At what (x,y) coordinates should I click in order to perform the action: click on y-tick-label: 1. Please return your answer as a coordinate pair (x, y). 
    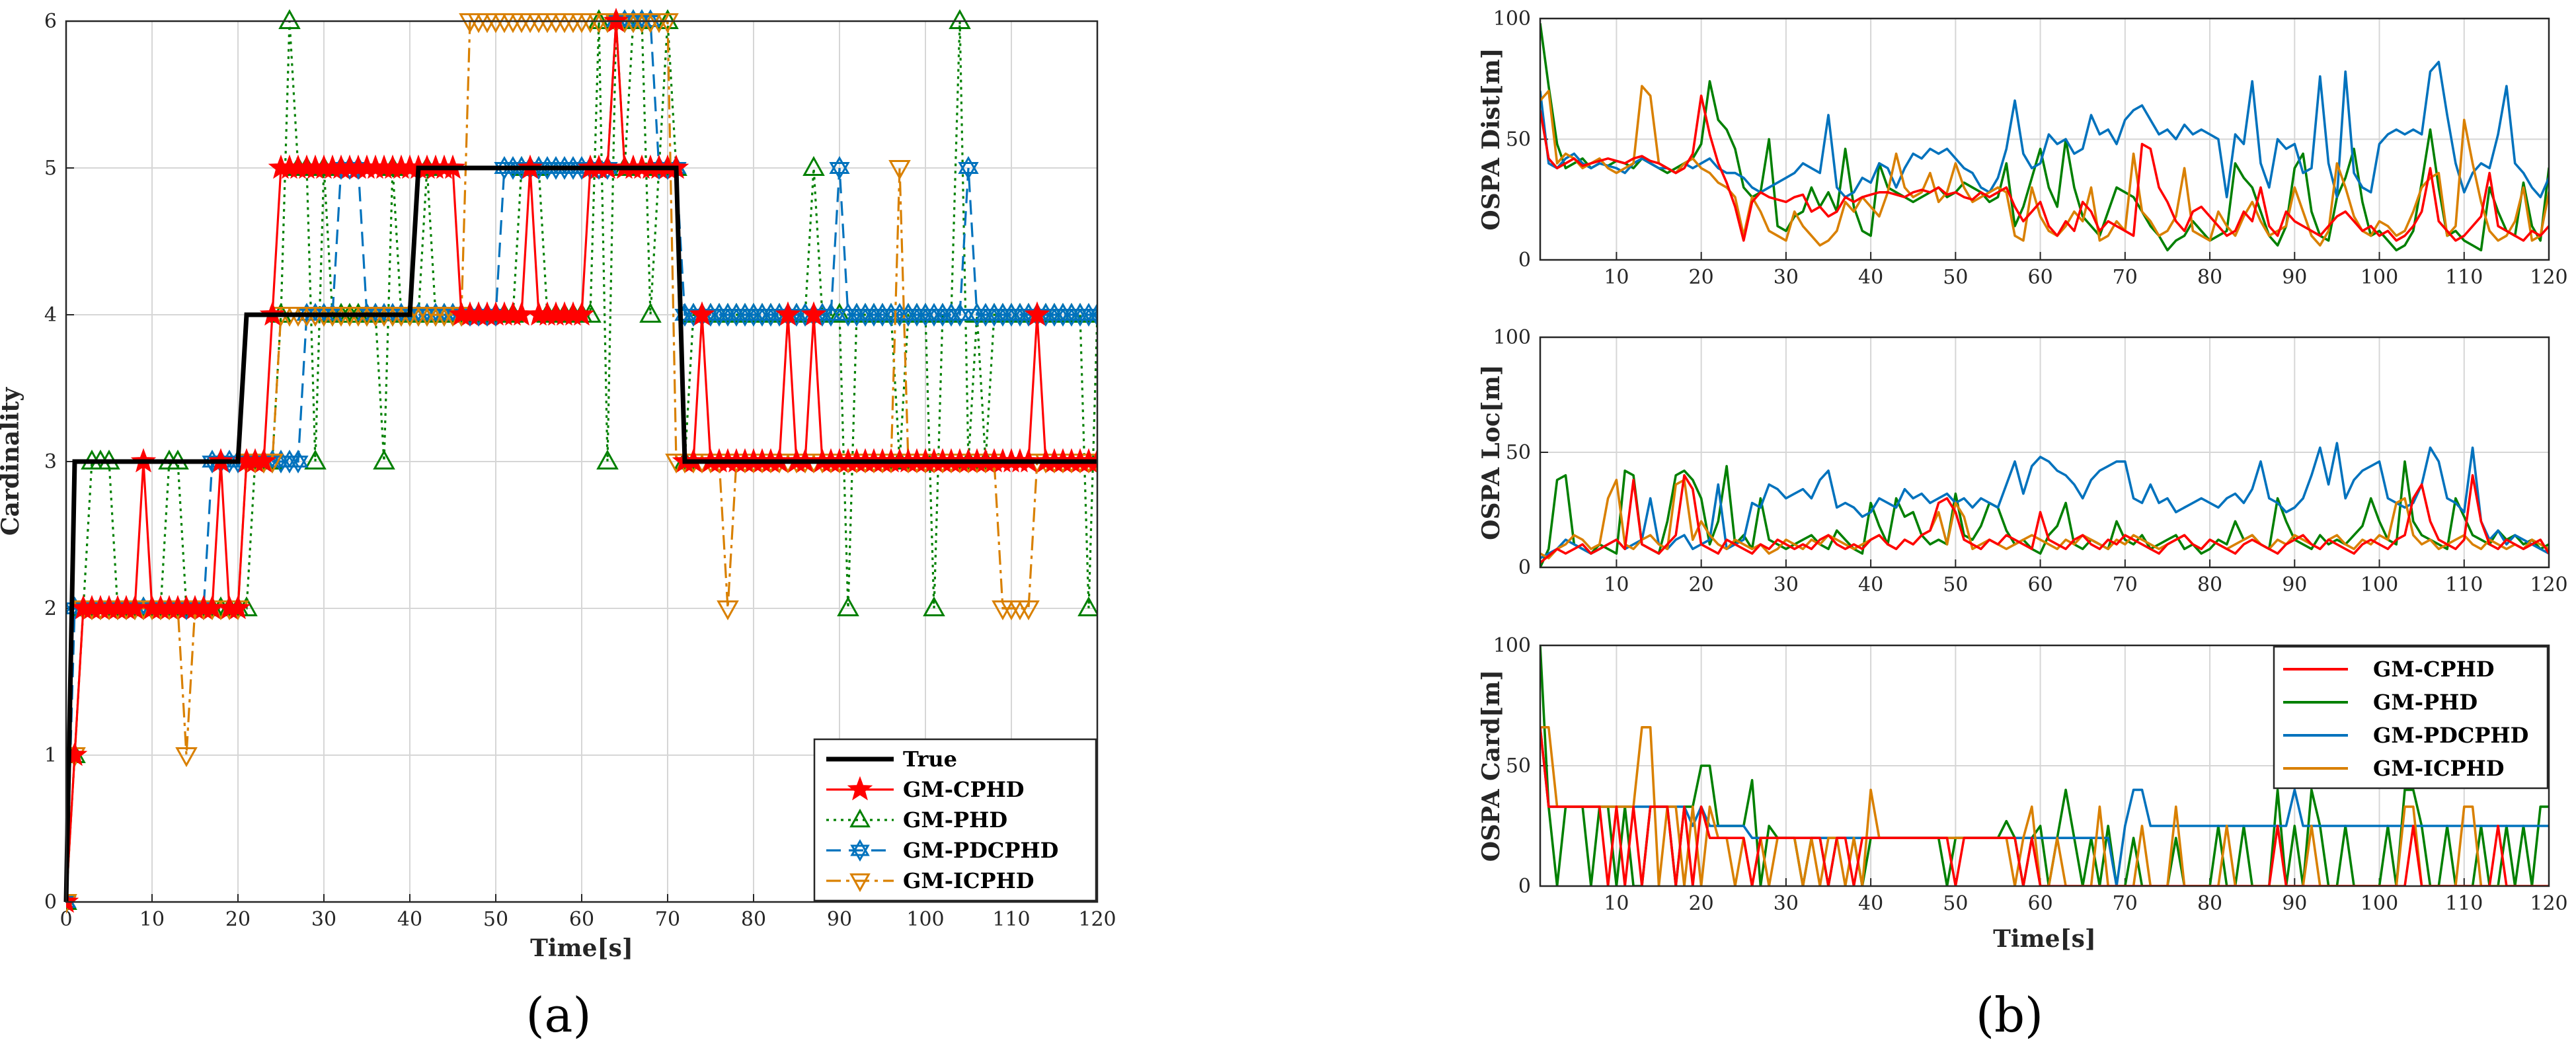
    Looking at the image, I should click on (50, 755).